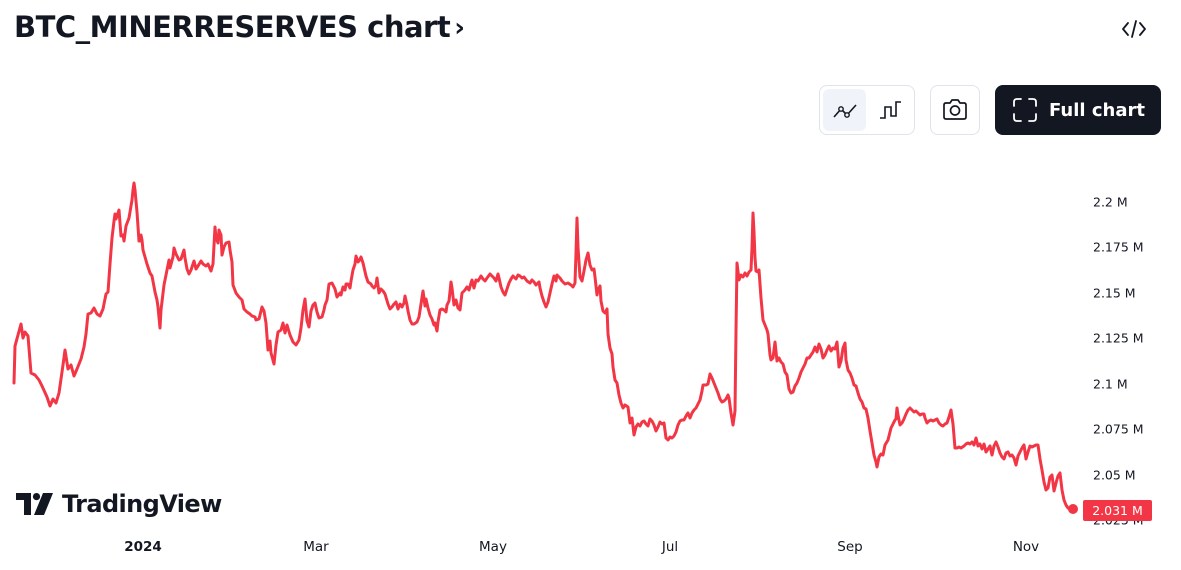  I want to click on y-tick-label: 2.175 M, so click(1118, 247).